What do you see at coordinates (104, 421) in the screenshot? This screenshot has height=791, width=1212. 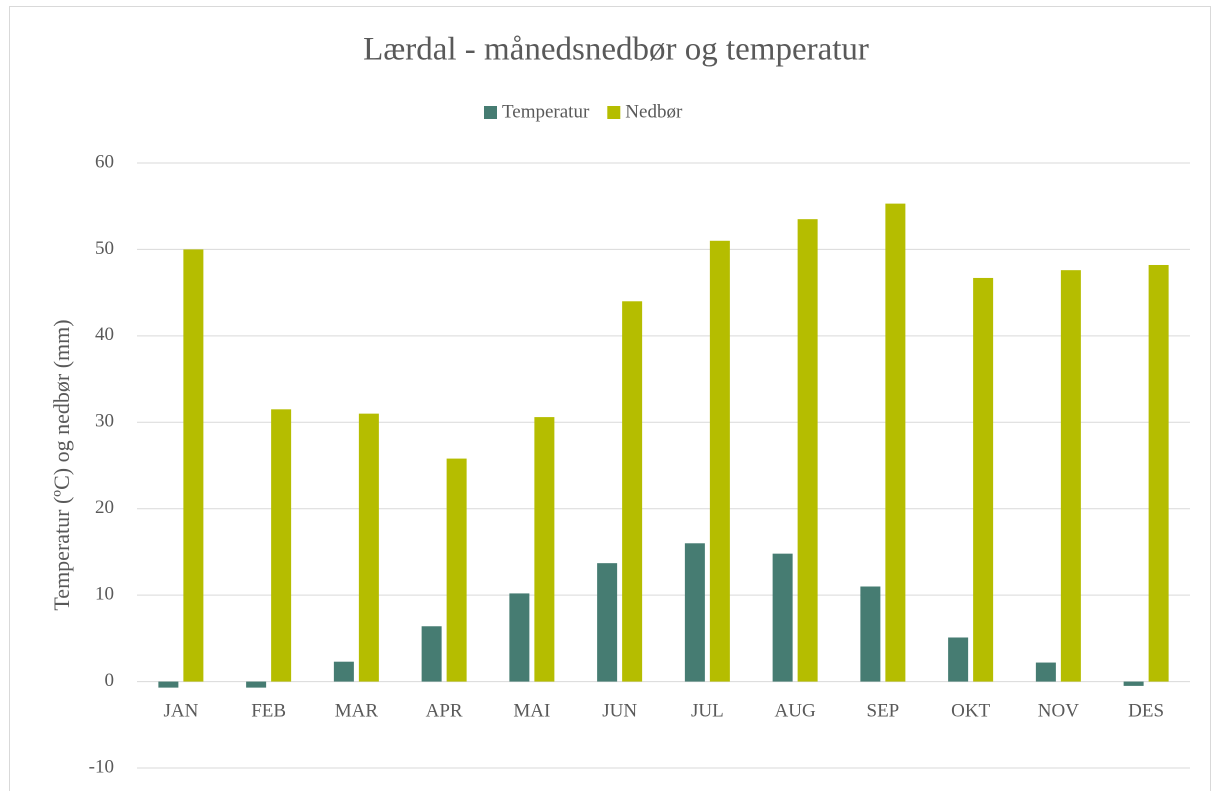 I see `y-tick-label: 30` at bounding box center [104, 421].